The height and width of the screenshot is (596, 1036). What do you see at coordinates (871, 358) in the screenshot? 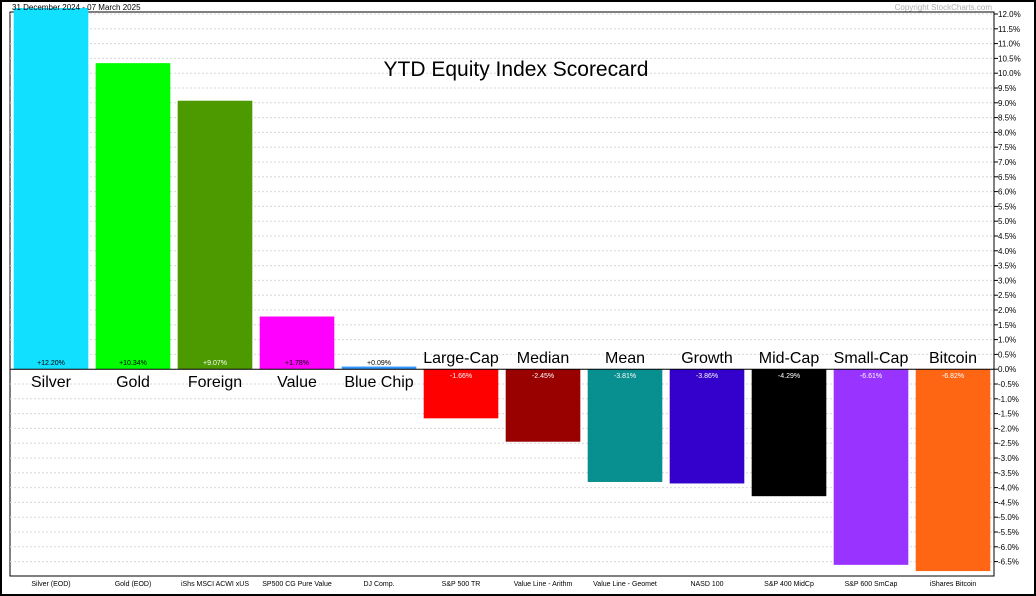
I see `bar-name-label: Small-Cap` at bounding box center [871, 358].